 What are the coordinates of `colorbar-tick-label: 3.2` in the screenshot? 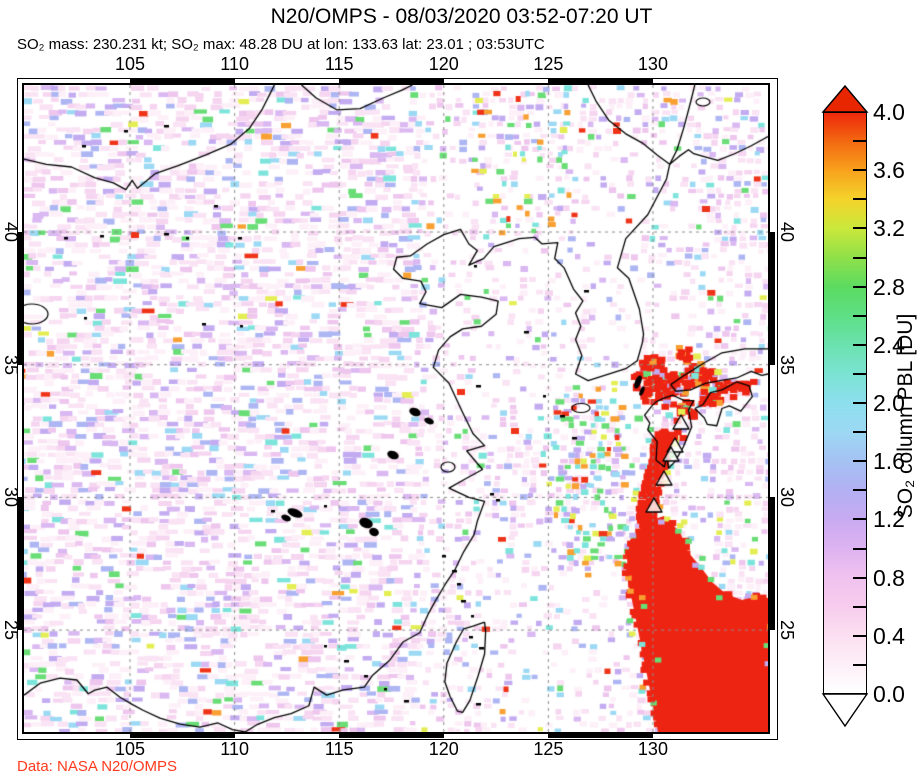 It's located at (889, 228).